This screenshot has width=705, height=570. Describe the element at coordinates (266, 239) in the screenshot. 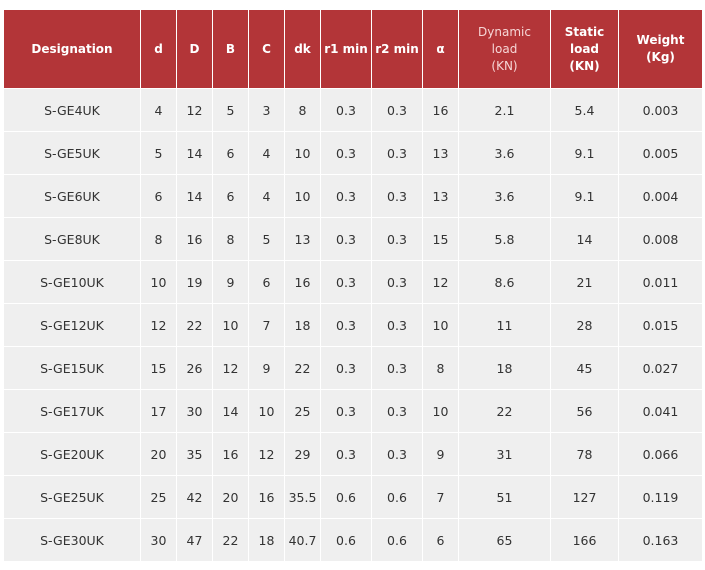

I see `table-cell-C: 5` at that location.